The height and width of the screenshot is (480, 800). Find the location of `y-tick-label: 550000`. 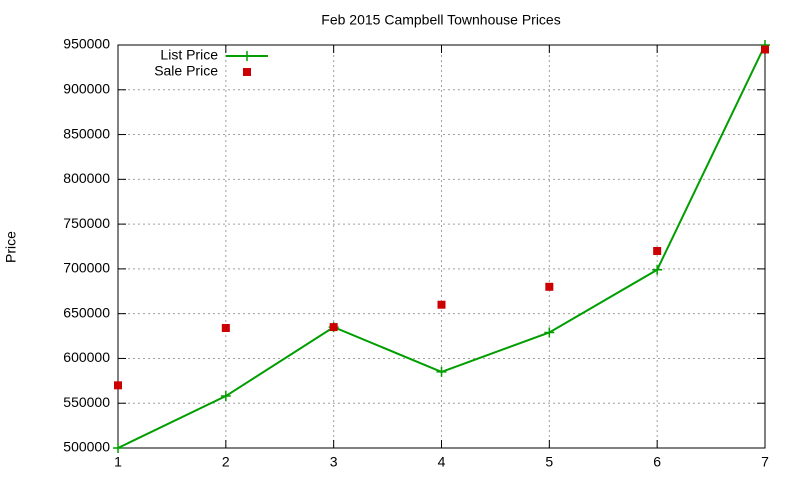

y-tick-label: 550000 is located at coordinates (86, 402).